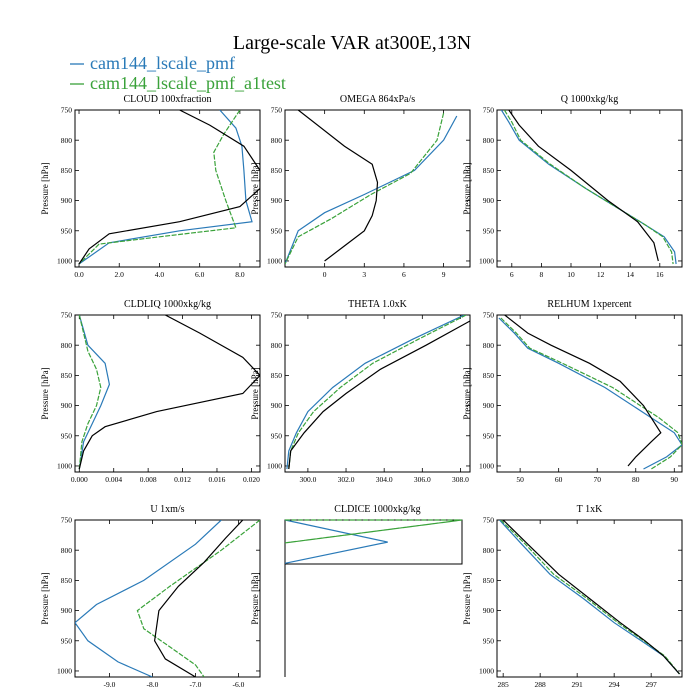 The image size is (700, 700). What do you see at coordinates (346, 479) in the screenshot?
I see `x-tick-label: 302.0` at bounding box center [346, 479].